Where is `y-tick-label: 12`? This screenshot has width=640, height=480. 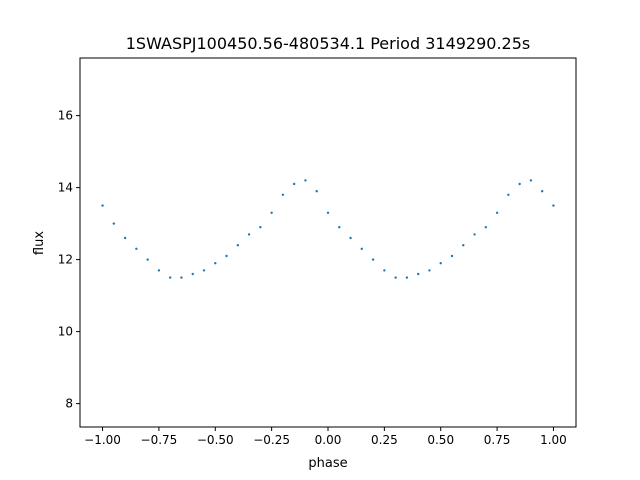
y-tick-label: 12 is located at coordinates (65, 260).